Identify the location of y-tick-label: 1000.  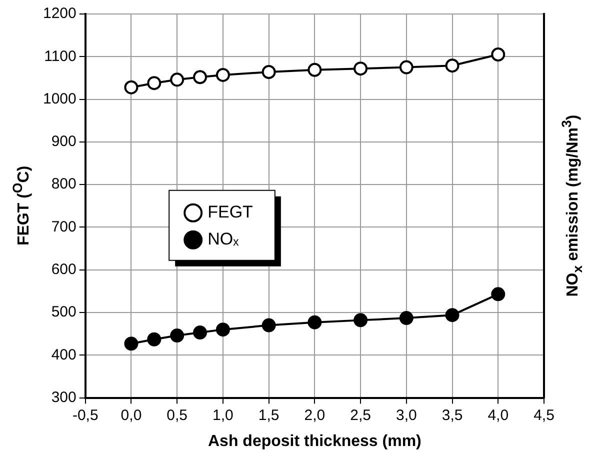
(59, 99).